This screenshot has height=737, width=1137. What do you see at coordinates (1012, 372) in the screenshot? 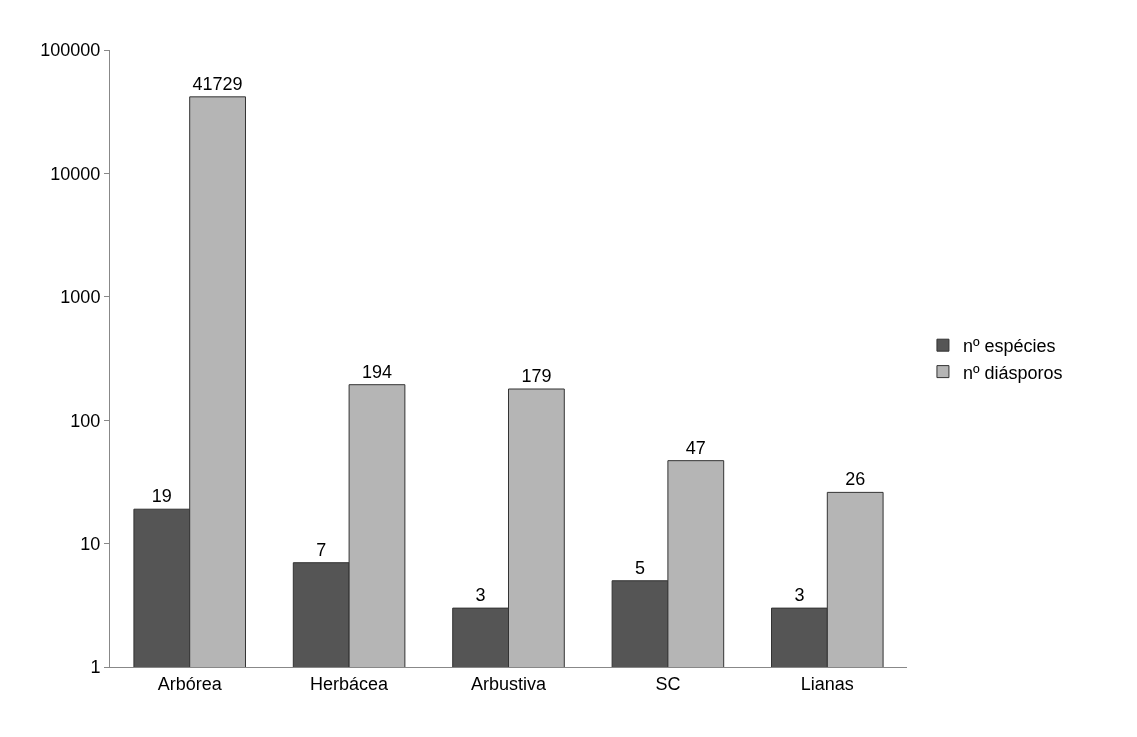
I see `legend-label: nº diásporos` at bounding box center [1012, 372].